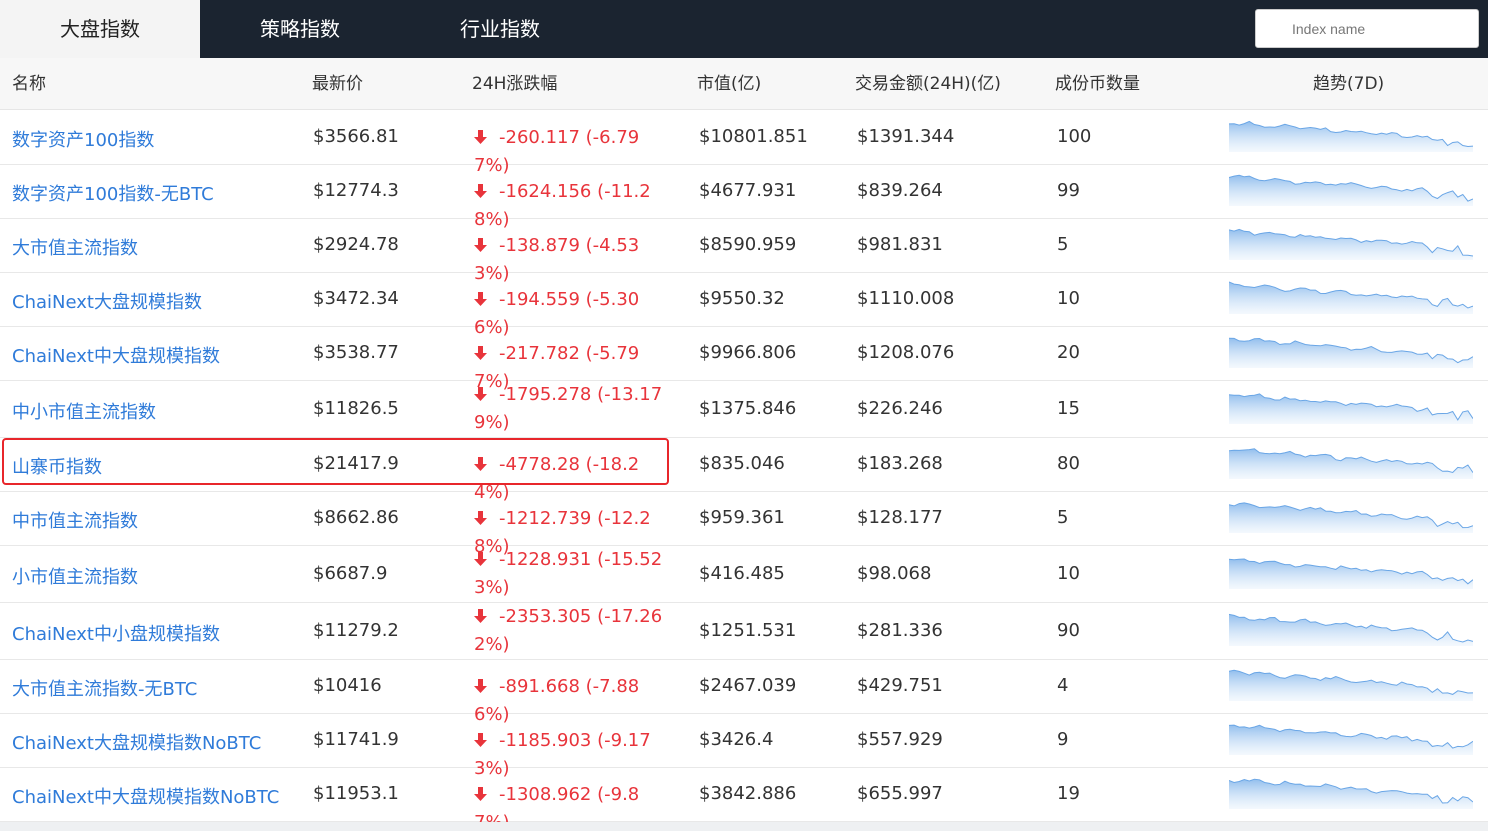 This screenshot has height=837, width=1488. Describe the element at coordinates (1097, 84) in the screenshot. I see `col-header-count: 成份币数量` at that location.